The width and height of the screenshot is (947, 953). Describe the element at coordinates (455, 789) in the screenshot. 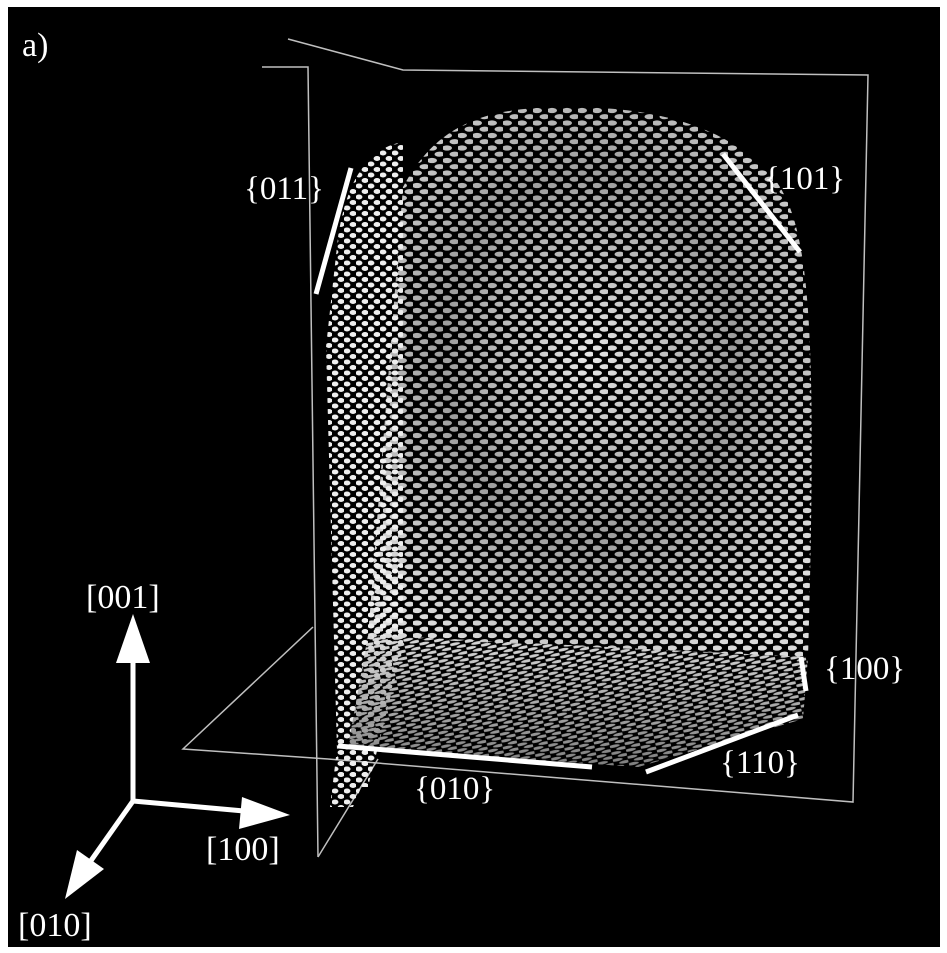

I see `facet-label-010: {010}` at that location.